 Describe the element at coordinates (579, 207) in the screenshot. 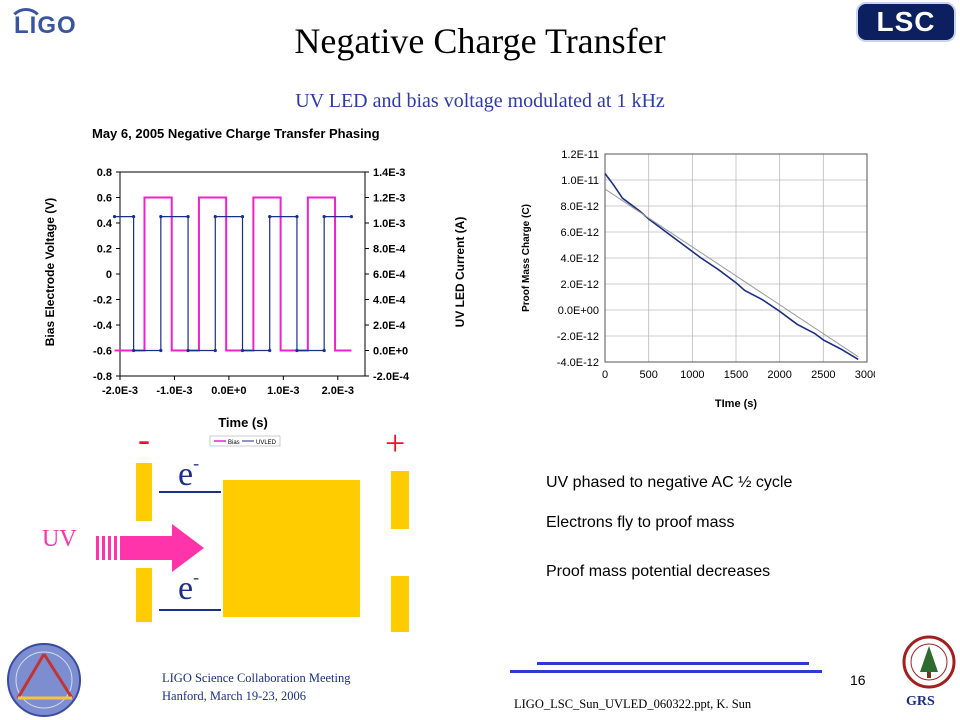

I see `y-tick-label: 8.0E-12` at that location.